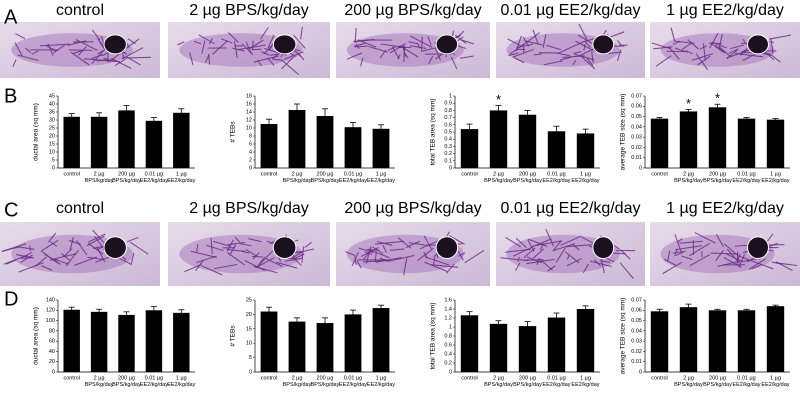 This screenshot has height=402, width=800. What do you see at coordinates (775, 174) in the screenshot?
I see `x-tick-label: 1 µg` at bounding box center [775, 174].